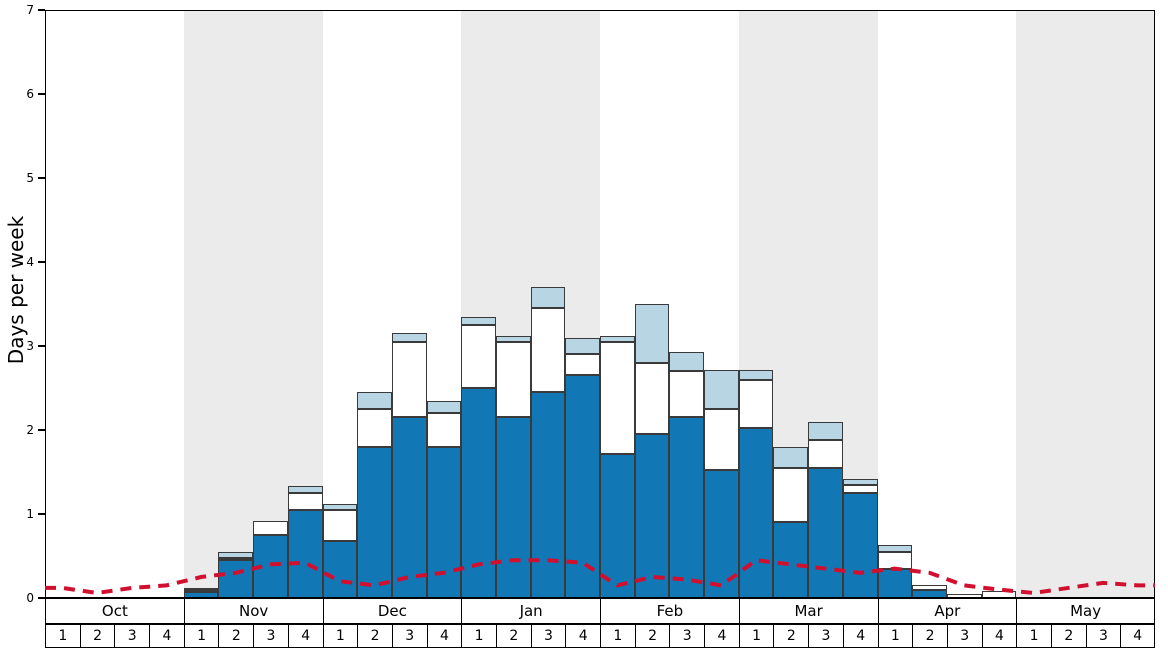  What do you see at coordinates (30, 598) in the screenshot?
I see `y-tick-label: 0` at bounding box center [30, 598].